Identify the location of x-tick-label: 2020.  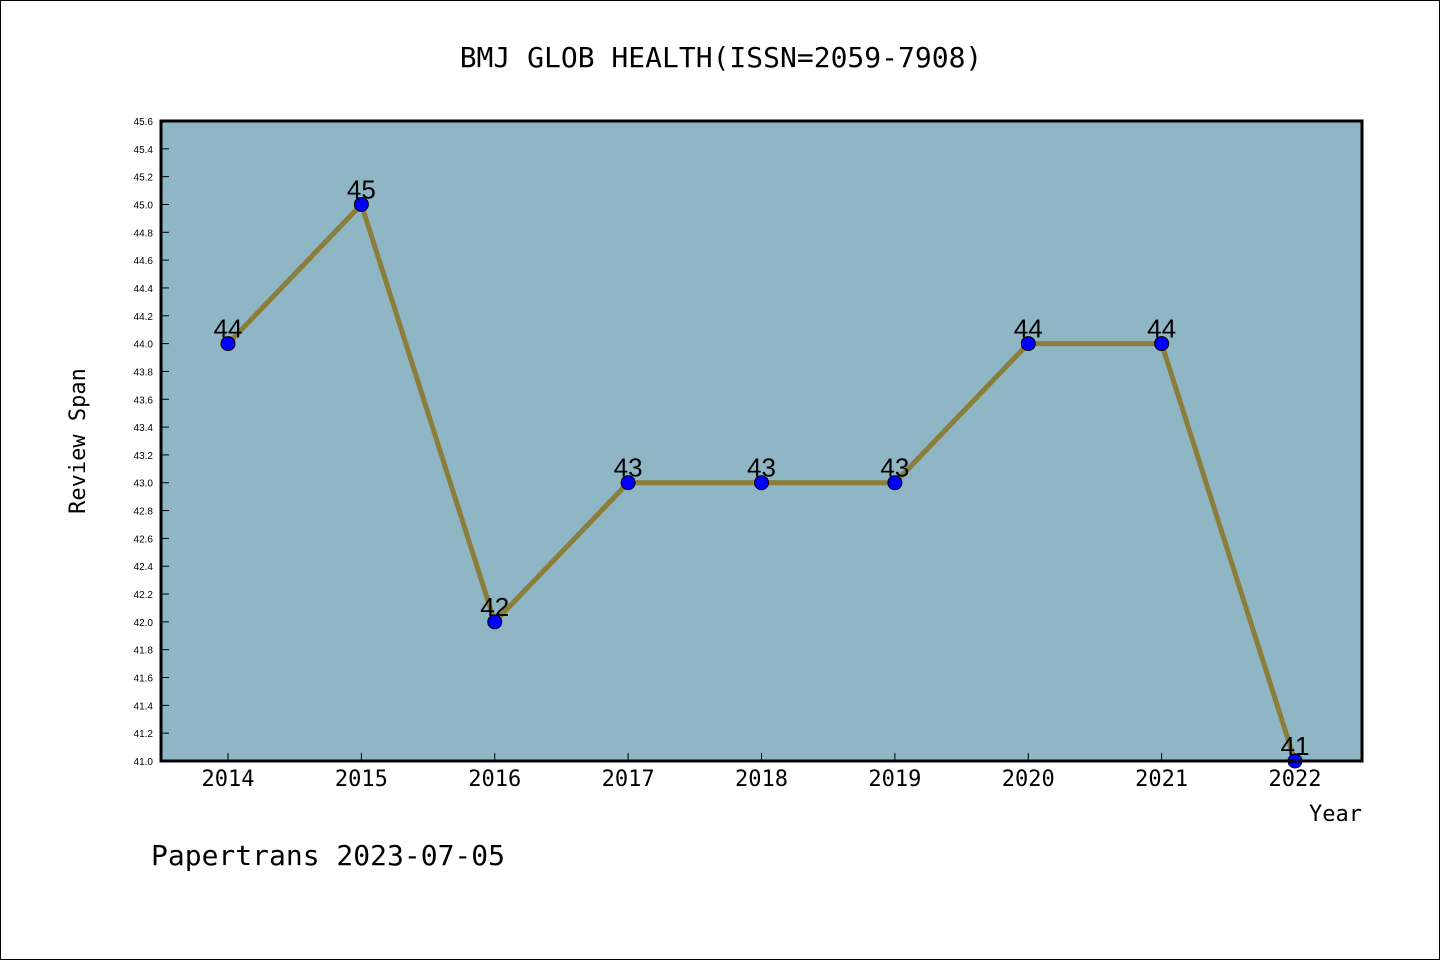
(1028, 779).